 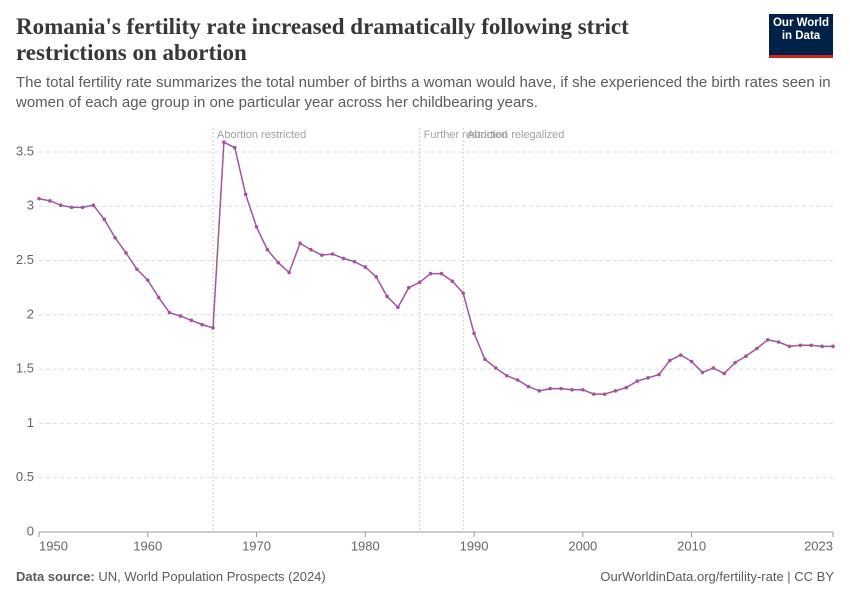 What do you see at coordinates (691, 545) in the screenshot?
I see `x-tick-label: 2010` at bounding box center [691, 545].